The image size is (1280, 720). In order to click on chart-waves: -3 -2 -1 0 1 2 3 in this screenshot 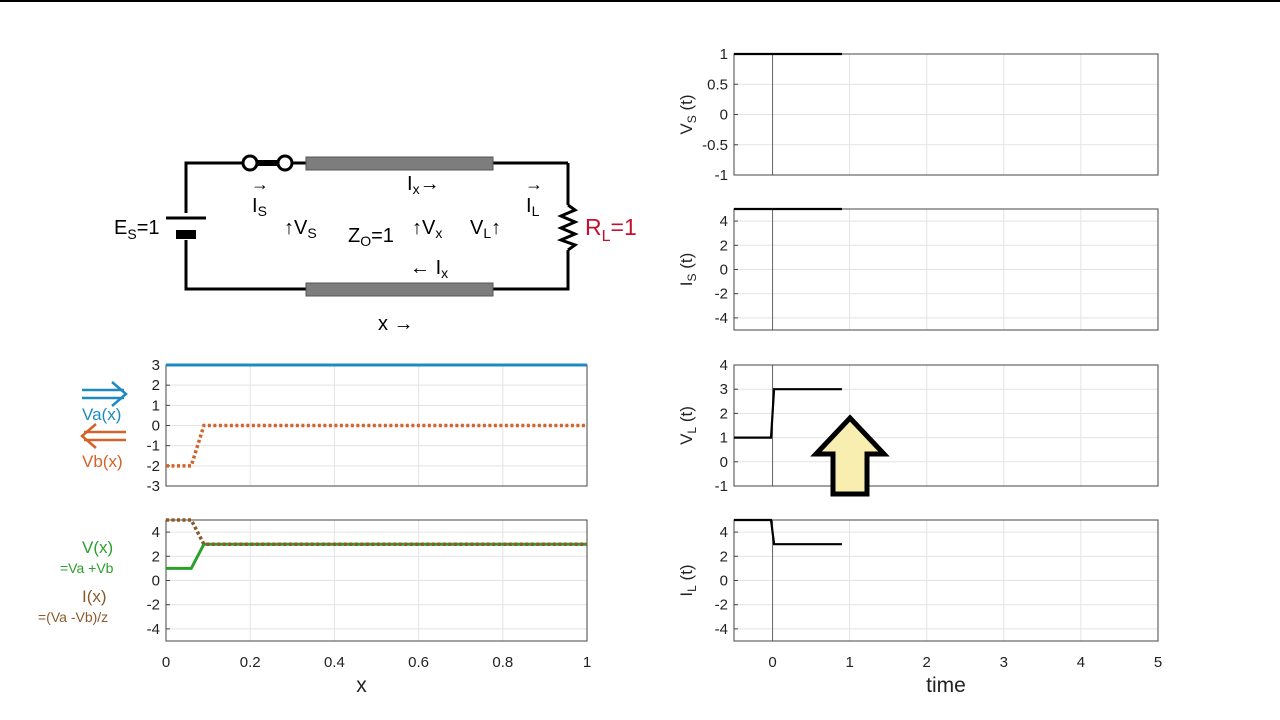, I will do `click(367, 426)`.